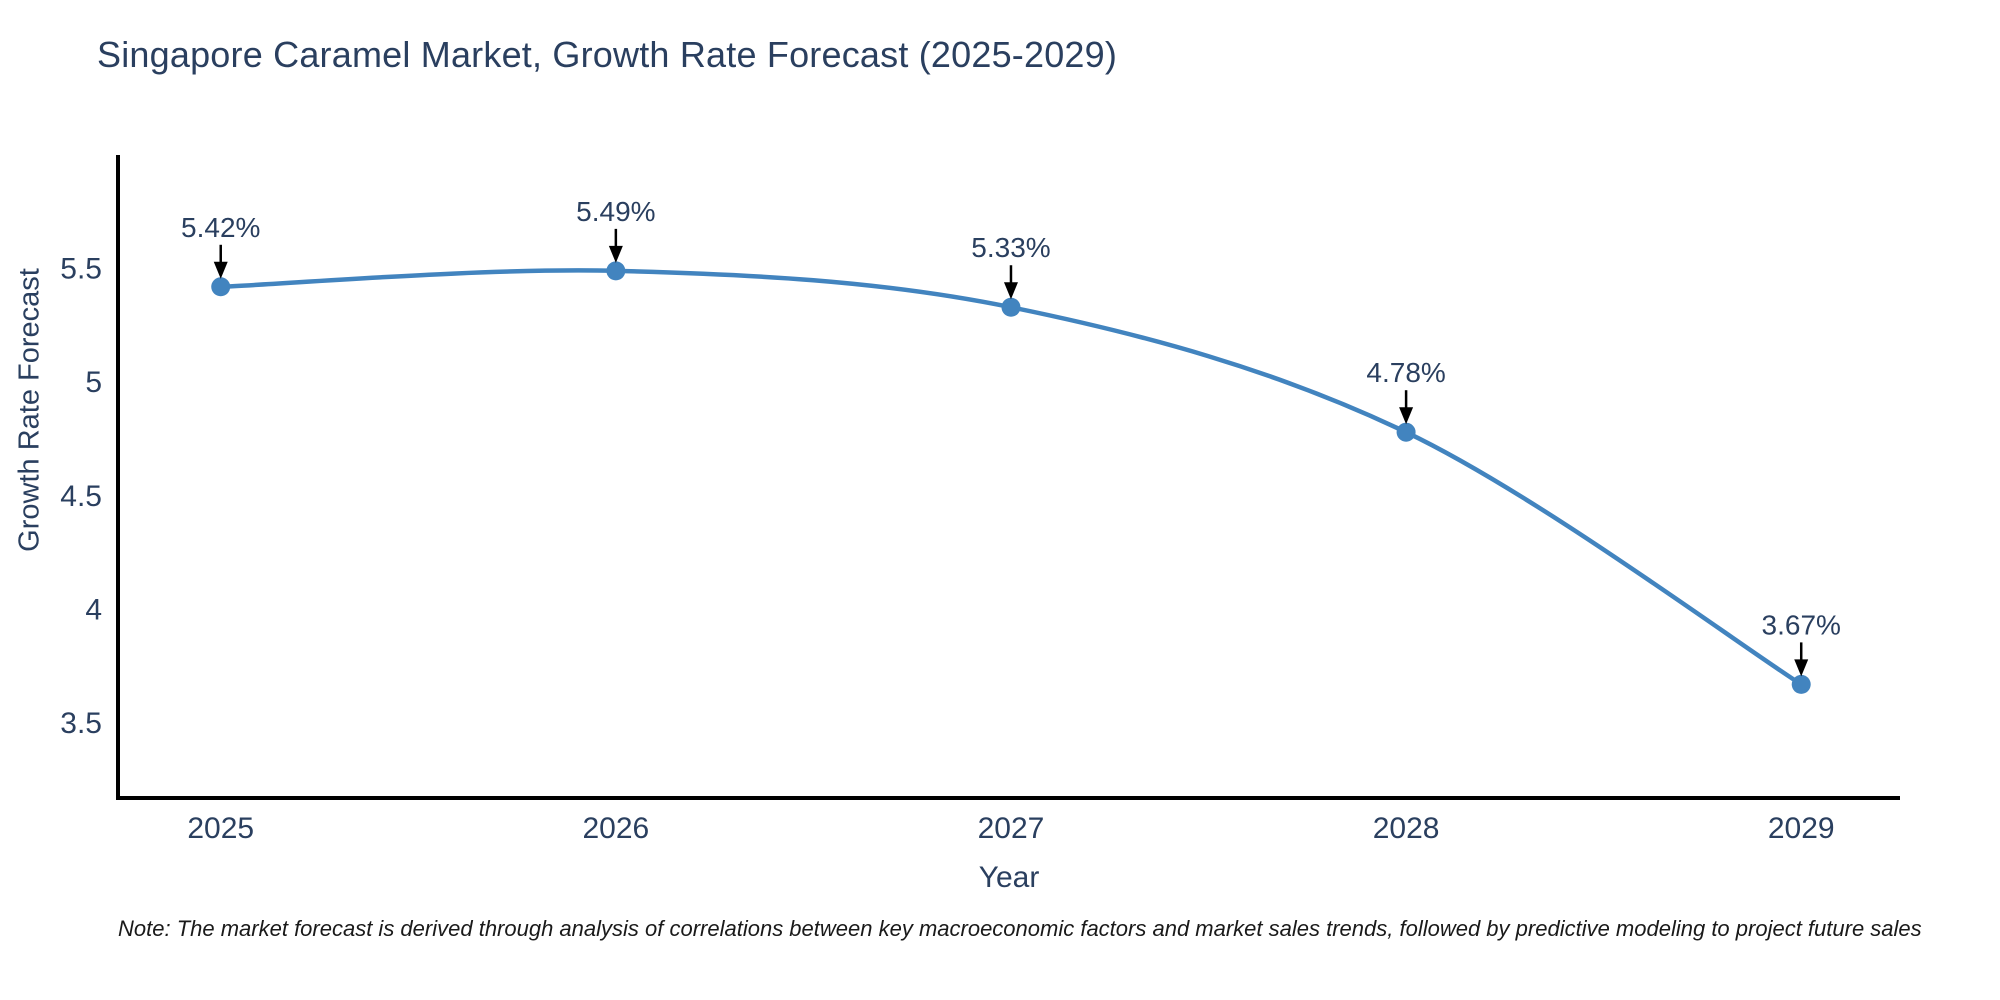  I want to click on y-axis-title: Growth Rate Forecast, so click(29, 410).